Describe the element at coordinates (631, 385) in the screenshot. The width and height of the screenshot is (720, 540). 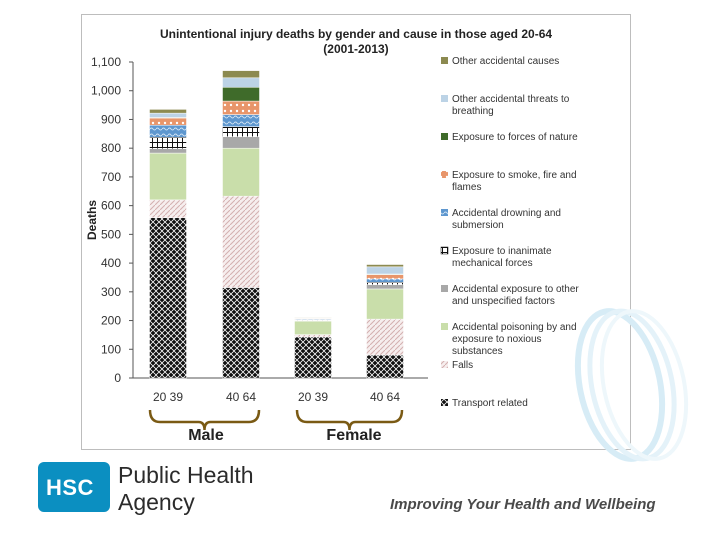
I see `decorative-rings` at that location.